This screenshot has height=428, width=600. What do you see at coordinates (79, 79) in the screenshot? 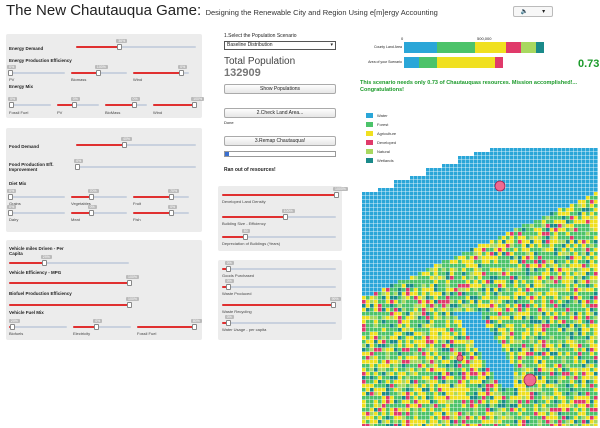
I see `efficiency-biomass-label: Biomass` at bounding box center [79, 79].